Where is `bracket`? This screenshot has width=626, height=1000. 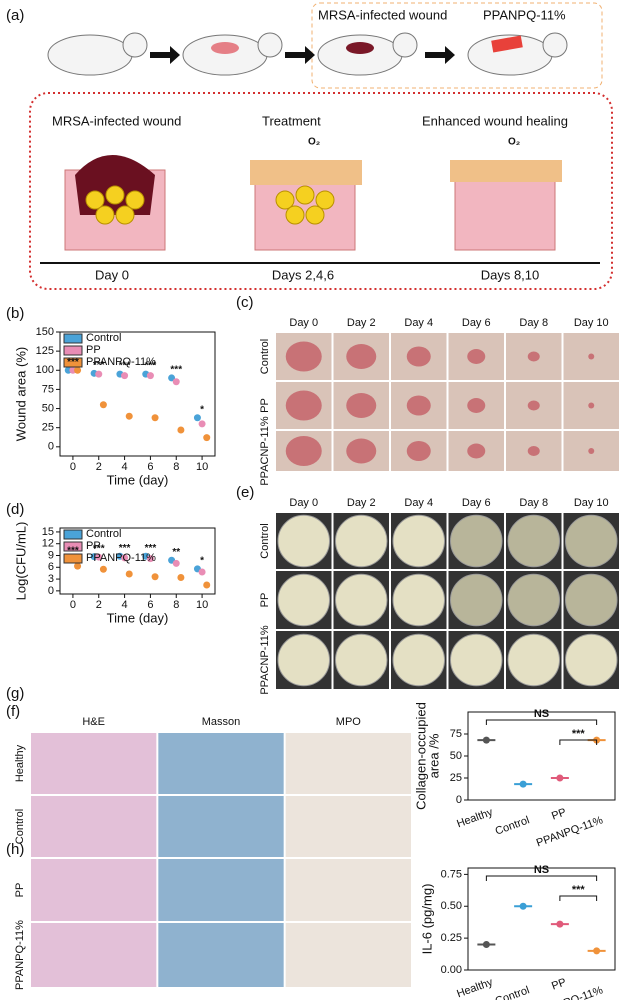 bracket is located at coordinates (578, 742).